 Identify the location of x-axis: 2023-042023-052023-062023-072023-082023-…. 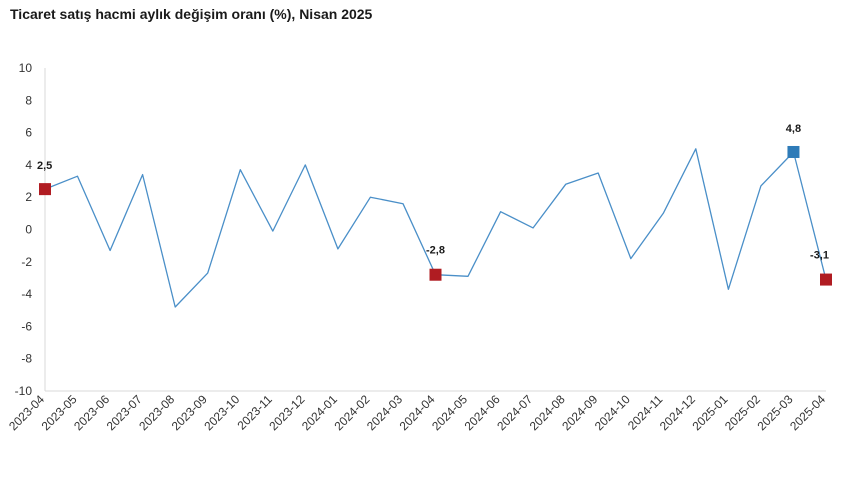
(417, 411).